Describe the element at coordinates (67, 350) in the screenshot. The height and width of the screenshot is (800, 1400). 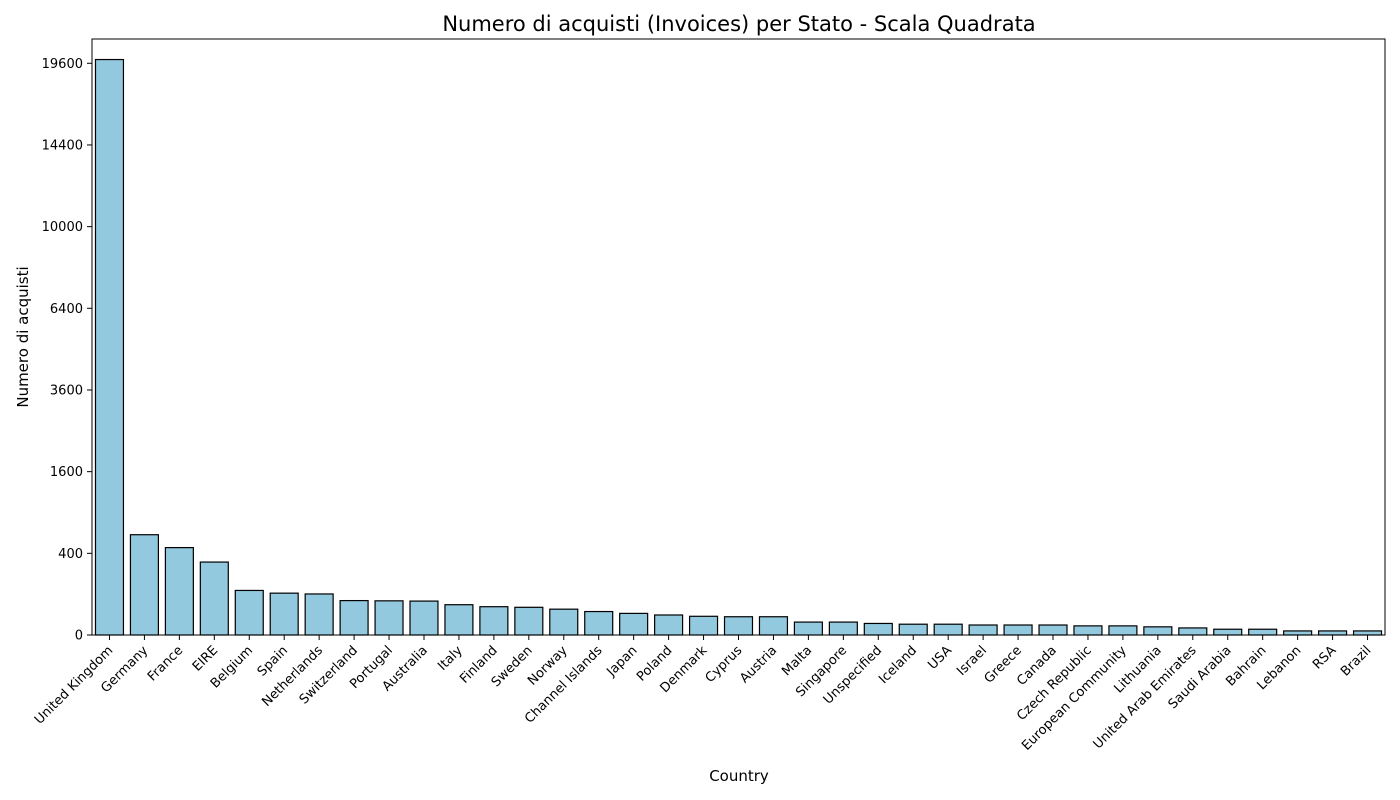
I see `y-axis: 0 400 1600 3600 6400 10000 14400 19600` at that location.